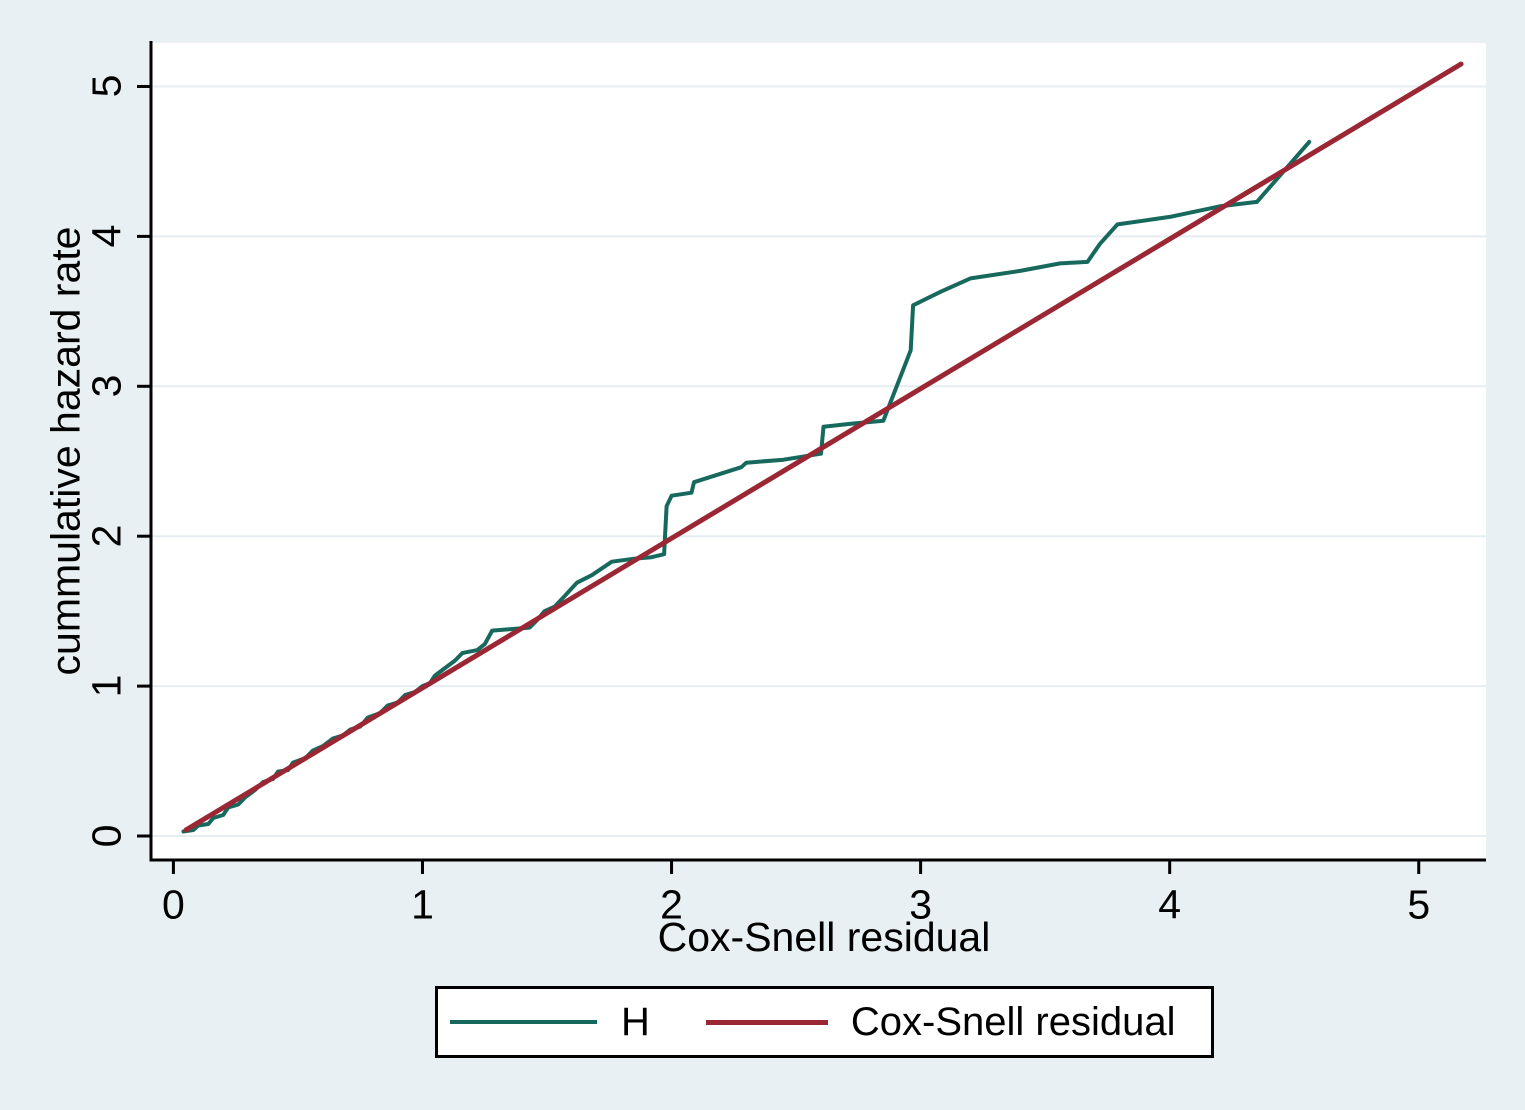  What do you see at coordinates (824, 937) in the screenshot?
I see `x-axis-title: Cox-Snell residual` at bounding box center [824, 937].